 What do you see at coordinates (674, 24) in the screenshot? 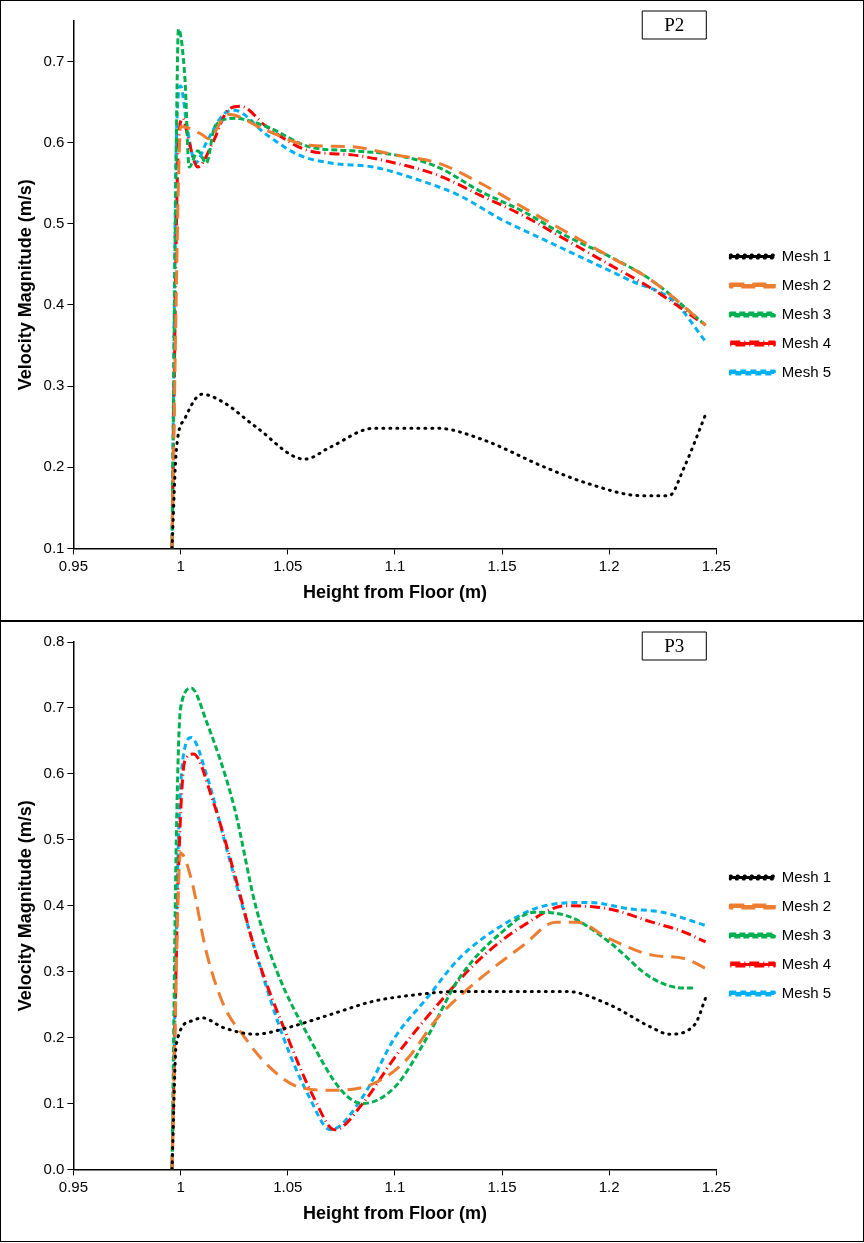
I see `chart-title: P2` at bounding box center [674, 24].